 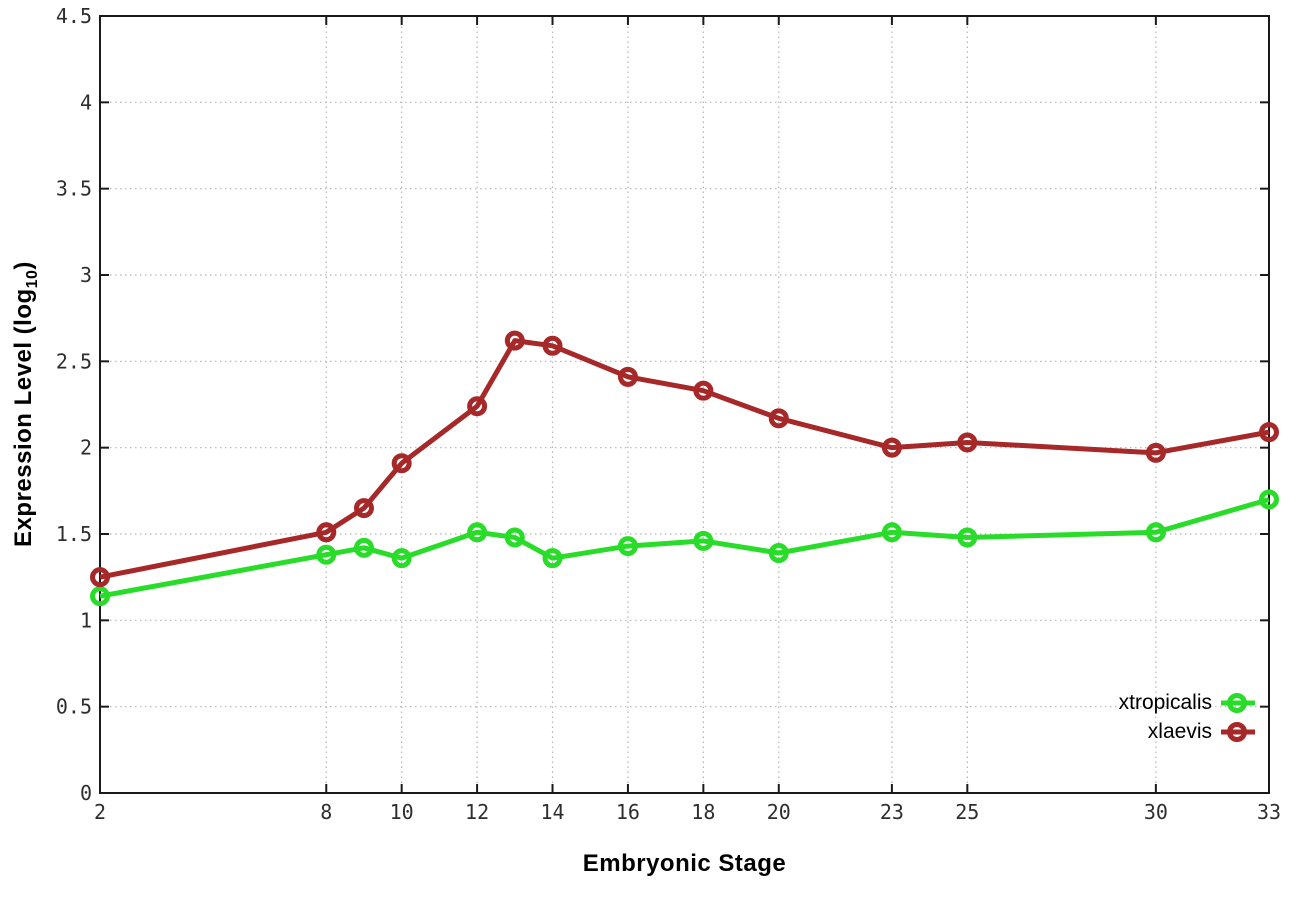 I want to click on y-tick-label: 4, so click(x=86, y=102).